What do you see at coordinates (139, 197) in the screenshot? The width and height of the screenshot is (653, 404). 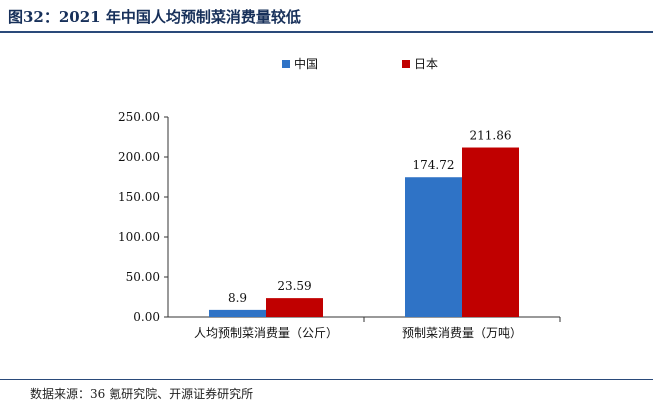 I see `y-tick-label: 150.00` at bounding box center [139, 197].